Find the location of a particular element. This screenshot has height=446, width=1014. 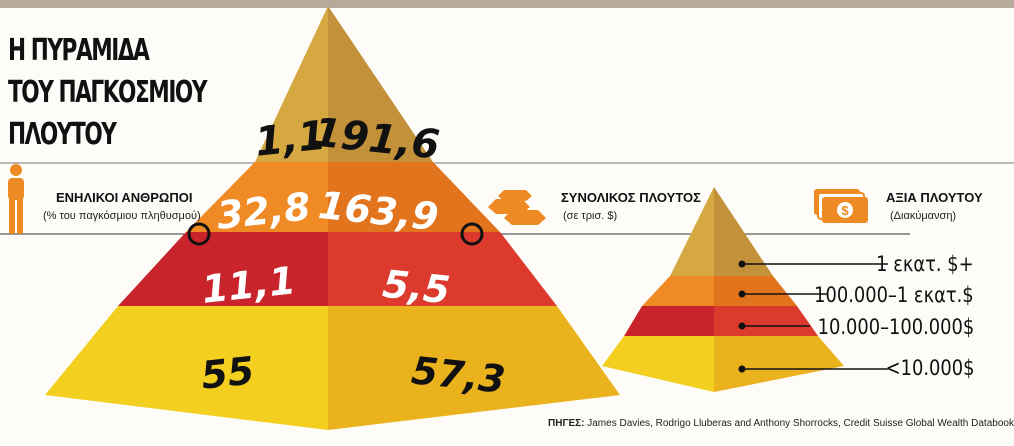

wealth-legend-subtitle: (σε τρισ. $) is located at coordinates (590, 216).